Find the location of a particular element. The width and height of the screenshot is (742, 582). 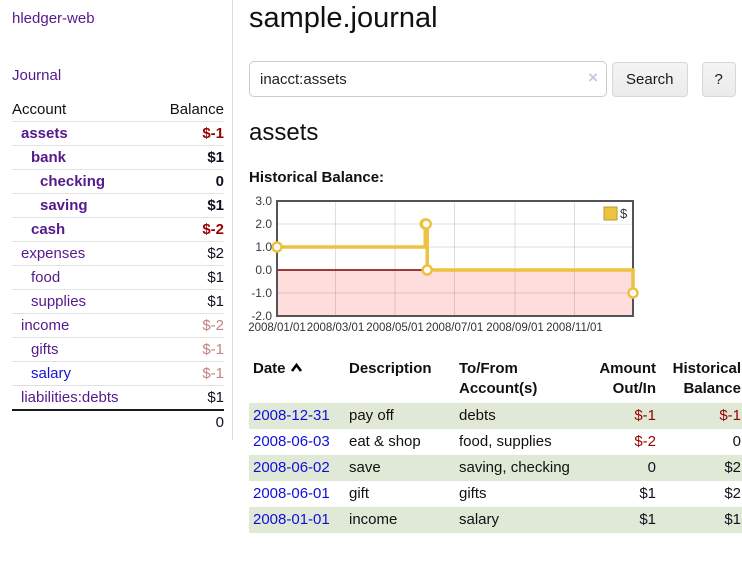

accounts-total-balance: 0 is located at coordinates (219, 422).